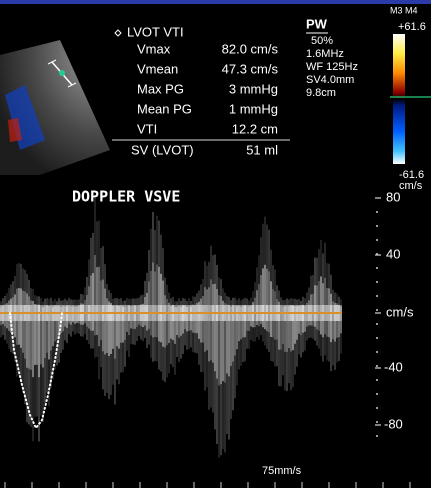  What do you see at coordinates (15, 130) in the screenshot?
I see `color-flow` at bounding box center [15, 130].